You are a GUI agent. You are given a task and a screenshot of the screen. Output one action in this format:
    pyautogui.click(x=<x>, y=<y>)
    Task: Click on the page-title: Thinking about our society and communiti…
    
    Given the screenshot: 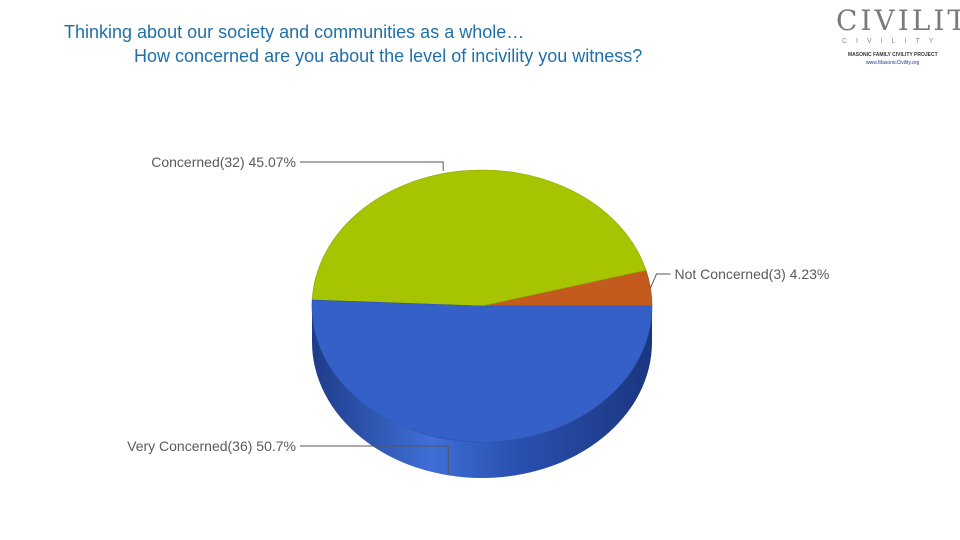 What is the action you would take?
    pyautogui.click(x=353, y=44)
    